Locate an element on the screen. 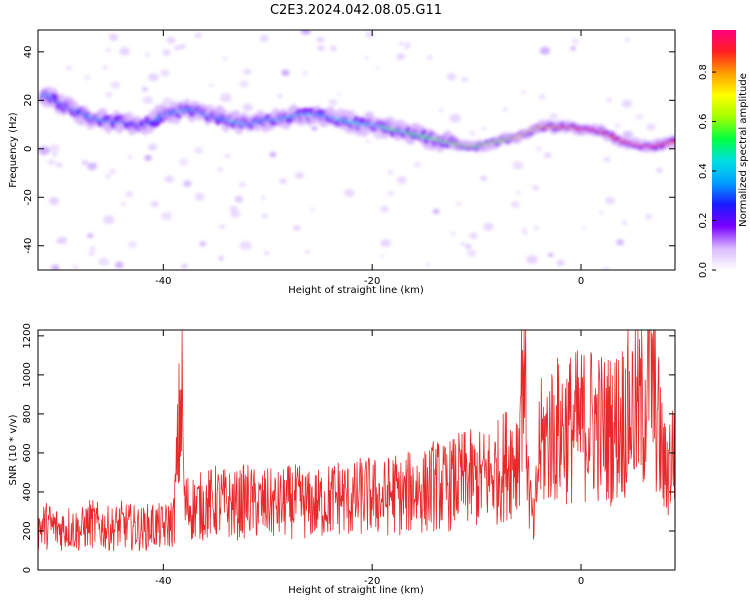  colorbar-tick-label: 0.6 is located at coordinates (703, 122).